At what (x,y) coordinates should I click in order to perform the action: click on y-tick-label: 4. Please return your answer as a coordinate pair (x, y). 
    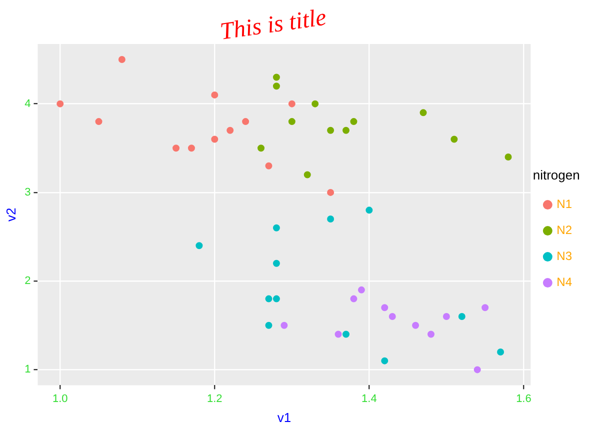
    Looking at the image, I should click on (27, 104).